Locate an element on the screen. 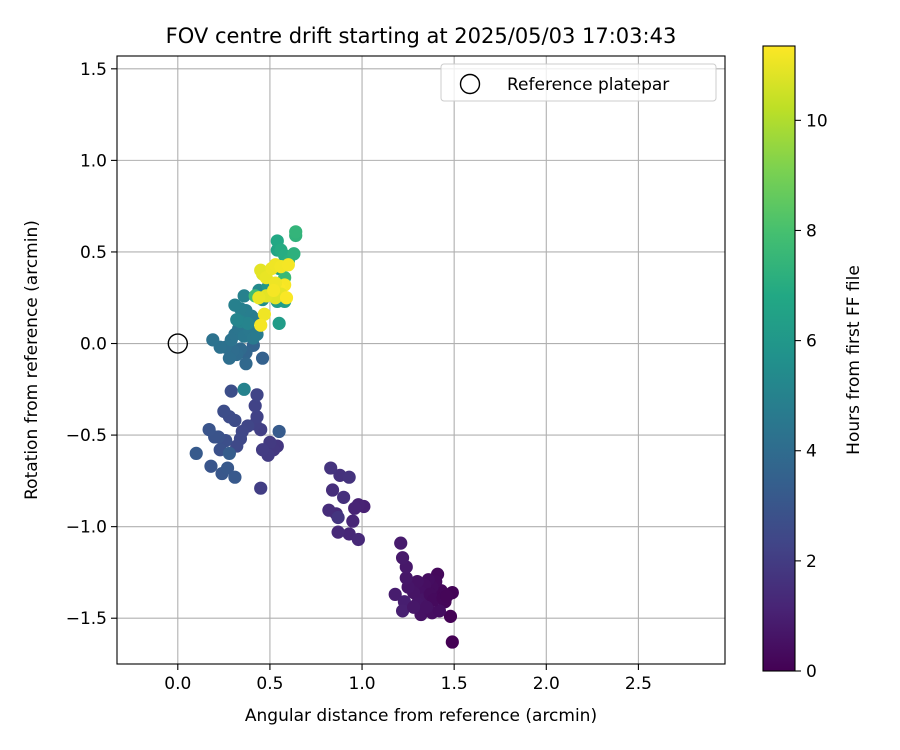  y-axis-label: Rotation from reference (arcmin) is located at coordinates (32, 360).